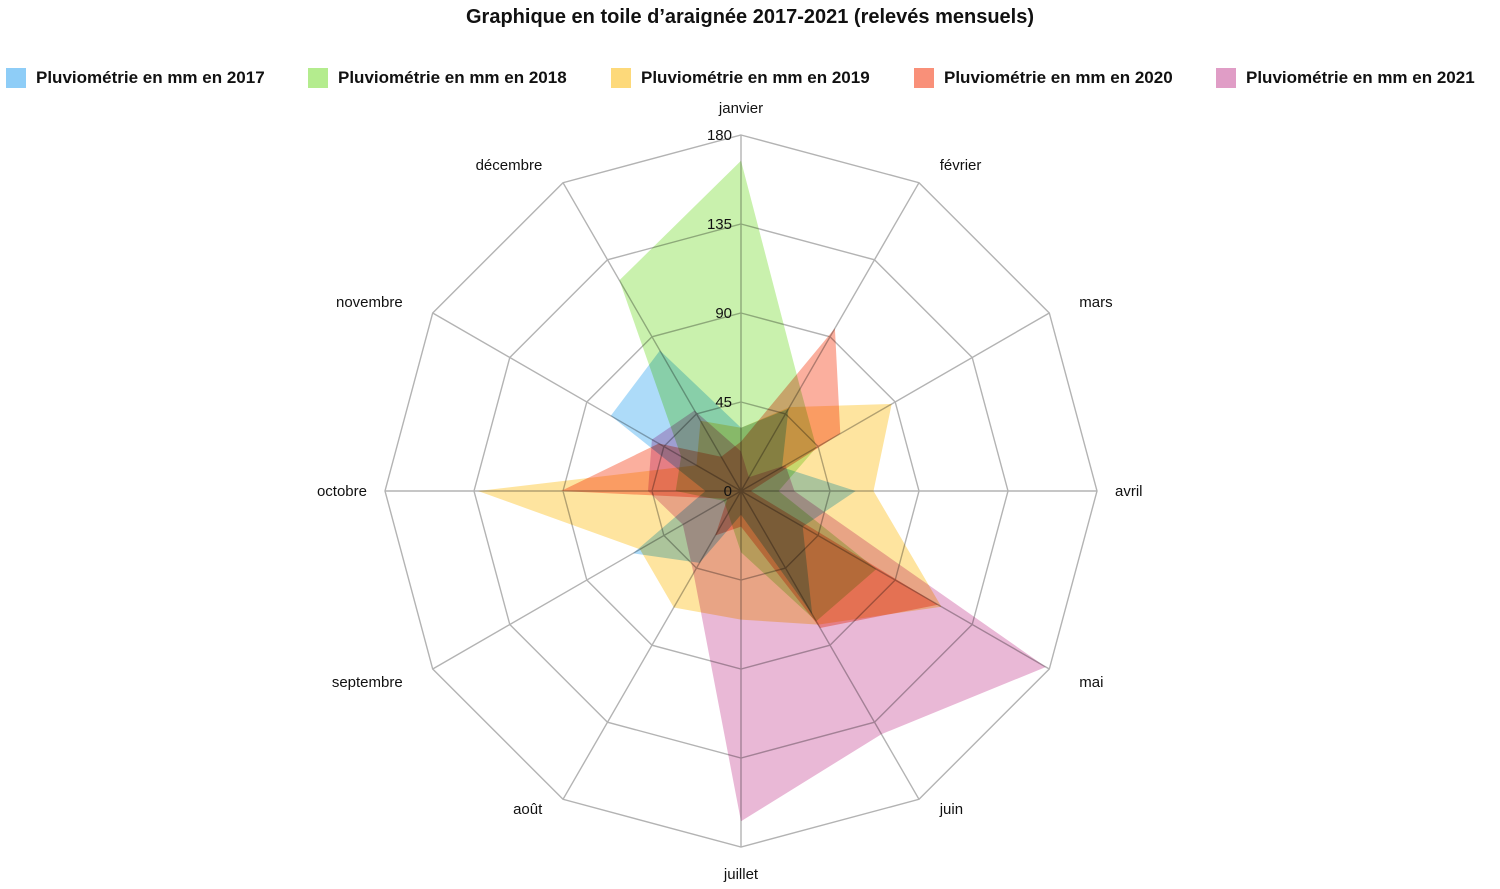 The image size is (1500, 889). What do you see at coordinates (342, 491) in the screenshot?
I see `axis-label-octobre: octobre` at bounding box center [342, 491].